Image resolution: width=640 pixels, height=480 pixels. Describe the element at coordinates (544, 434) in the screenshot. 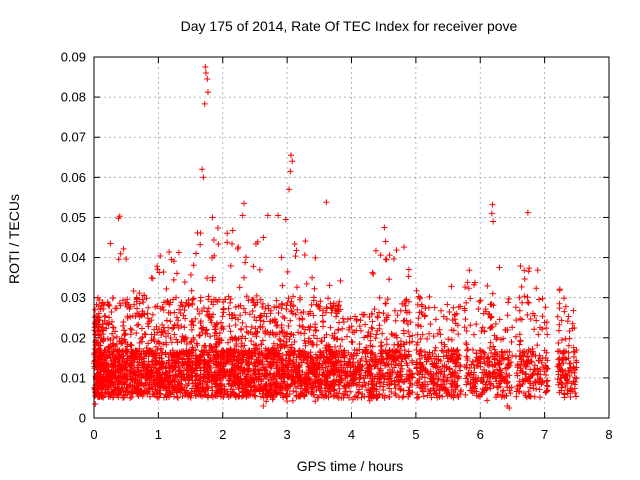

I see `x-tick-label: 7` at that location.